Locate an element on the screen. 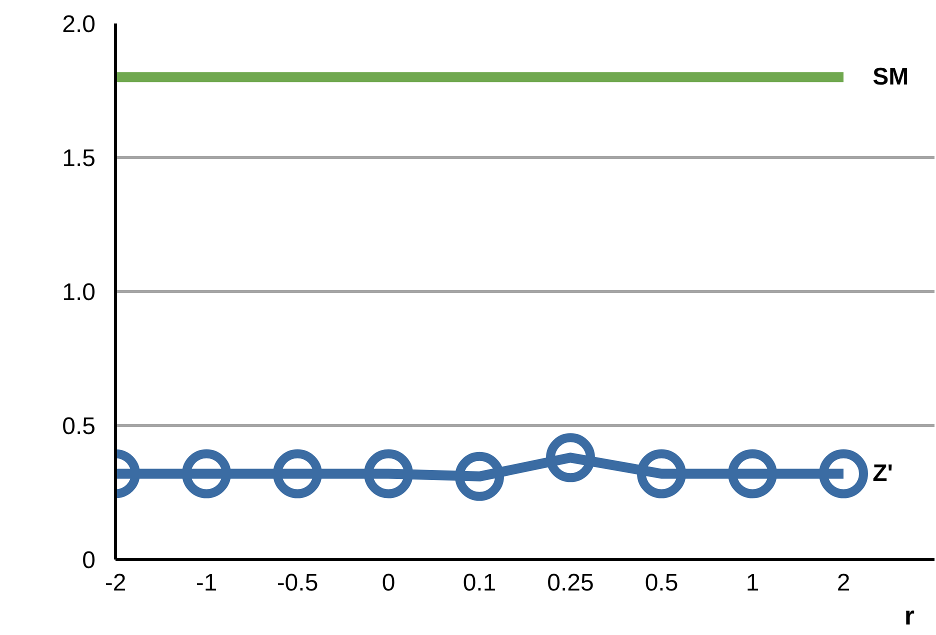 The height and width of the screenshot is (635, 936). y-tick-label: 0.5 is located at coordinates (79, 426).